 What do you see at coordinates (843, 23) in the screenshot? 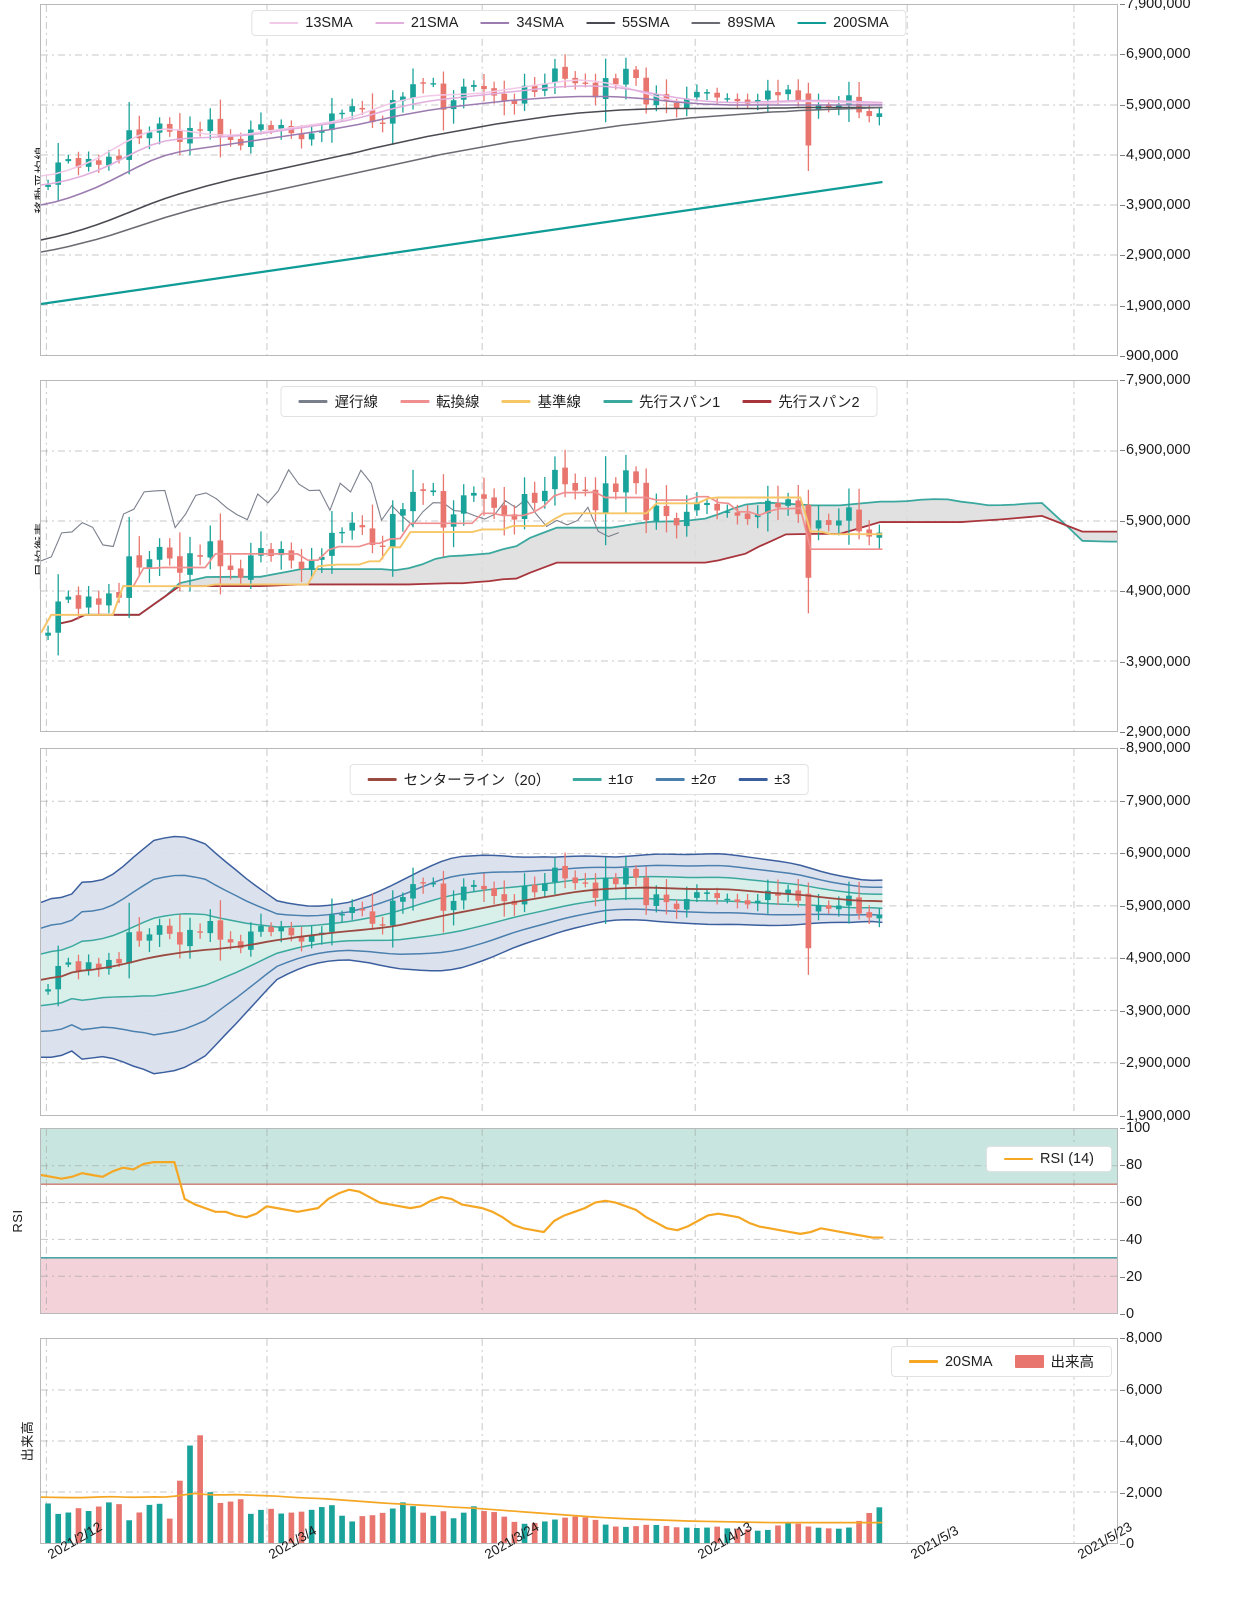
I see `legend-item-200sma: 200SMA` at bounding box center [843, 23].